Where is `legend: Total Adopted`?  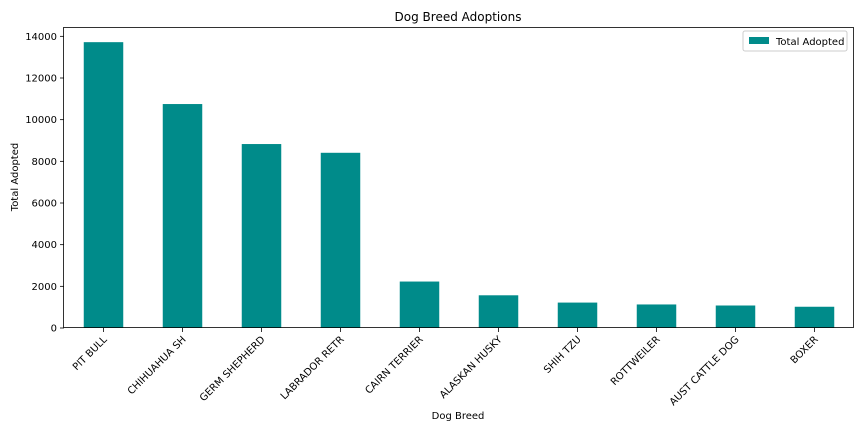
legend: Total Adopted is located at coordinates (795, 41).